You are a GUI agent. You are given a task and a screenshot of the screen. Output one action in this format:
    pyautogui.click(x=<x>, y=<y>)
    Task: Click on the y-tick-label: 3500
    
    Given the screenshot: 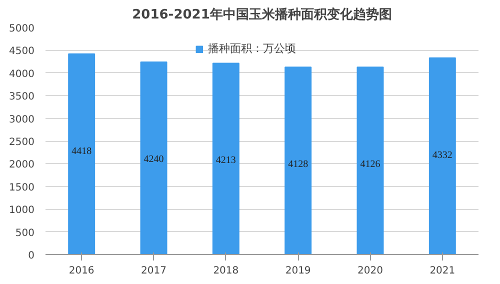 What is the action you would take?
    pyautogui.click(x=22, y=97)
    